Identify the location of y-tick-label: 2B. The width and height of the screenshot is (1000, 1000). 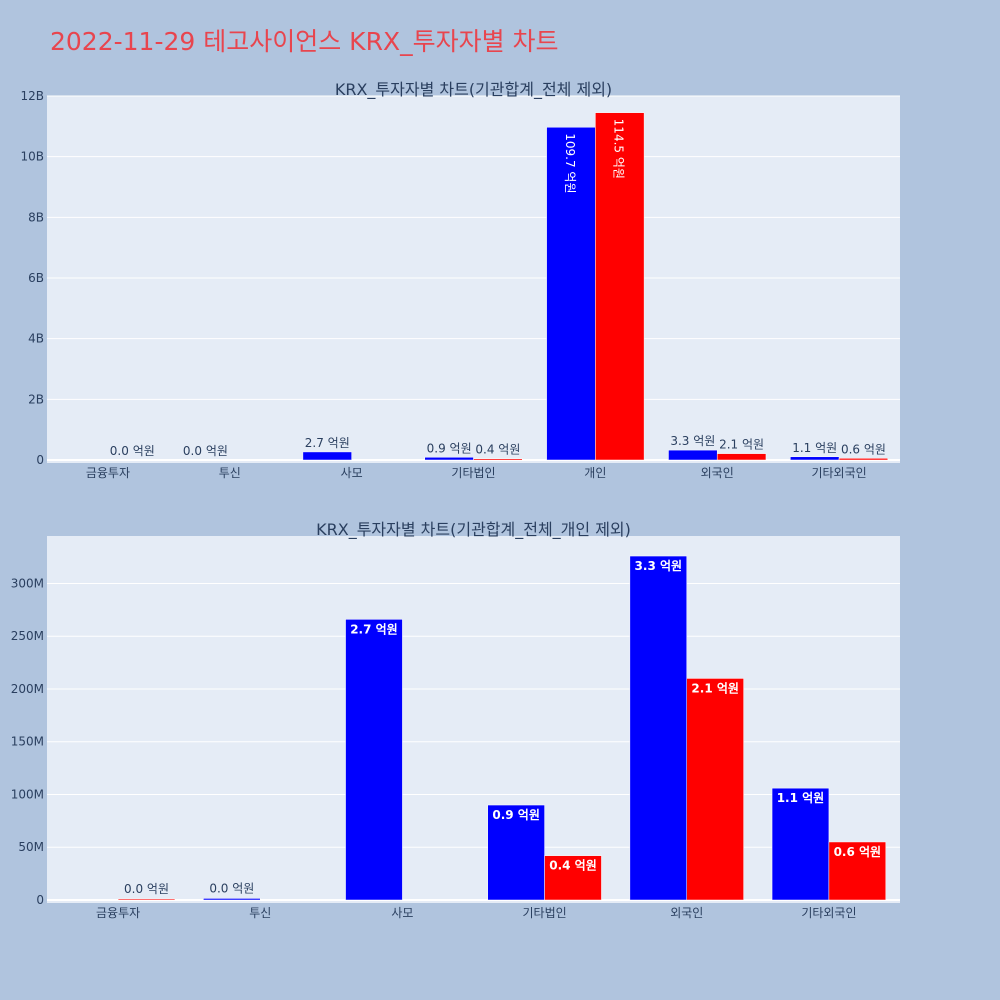
(36, 399).